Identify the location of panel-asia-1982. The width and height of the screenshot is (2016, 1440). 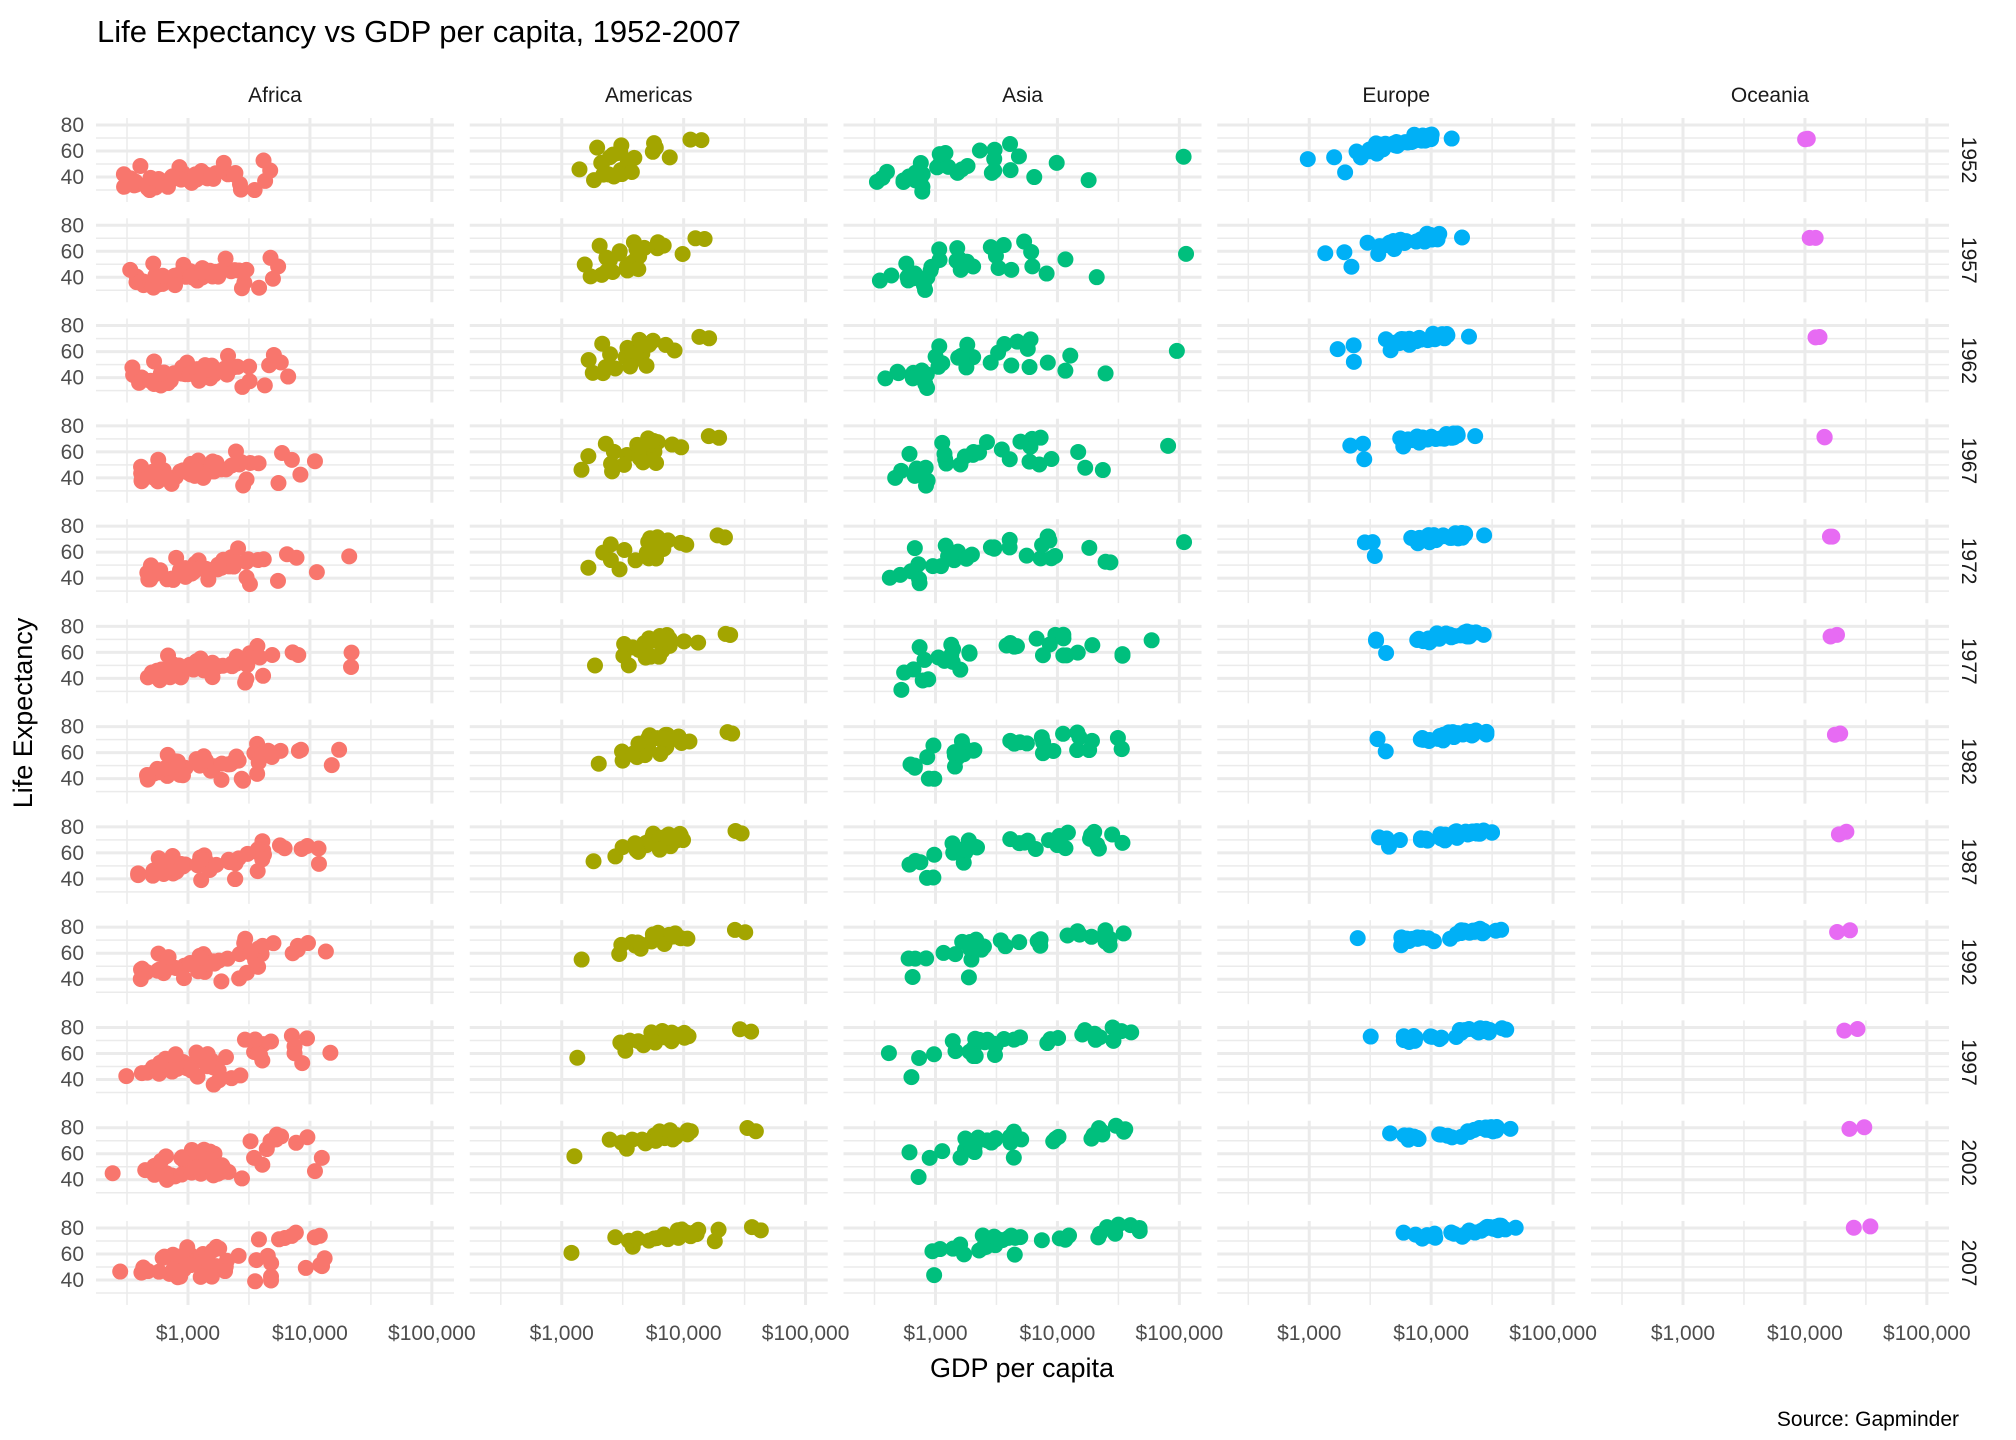
(1022, 761).